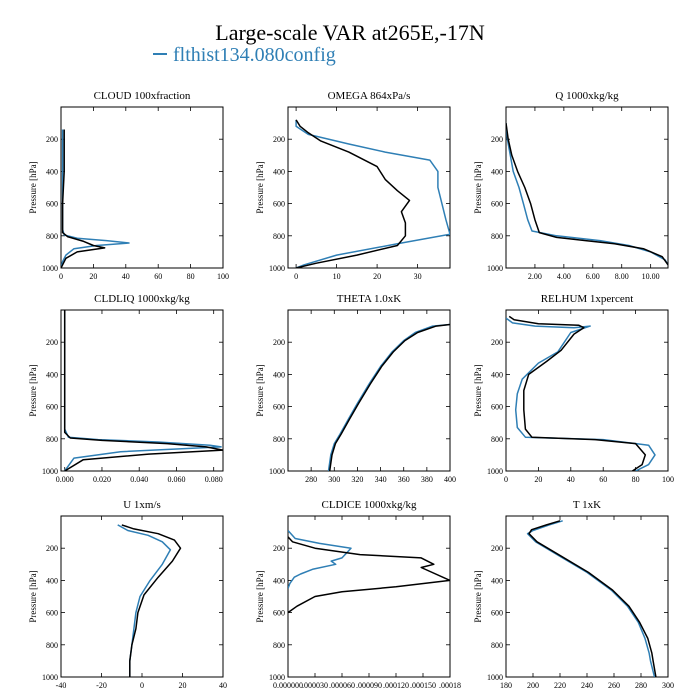  Describe the element at coordinates (614, 685) in the screenshot. I see `x-tick-label: 260` at that location.